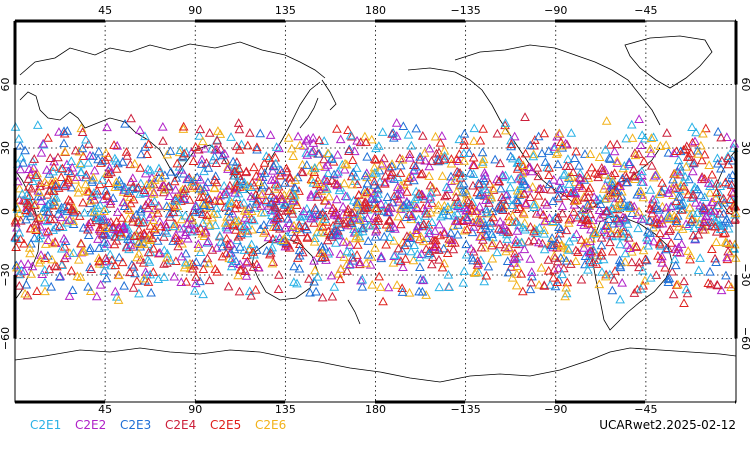 The width and height of the screenshot is (750, 450). Describe the element at coordinates (354, 312) in the screenshot. I see `coast-new-zealand` at that location.